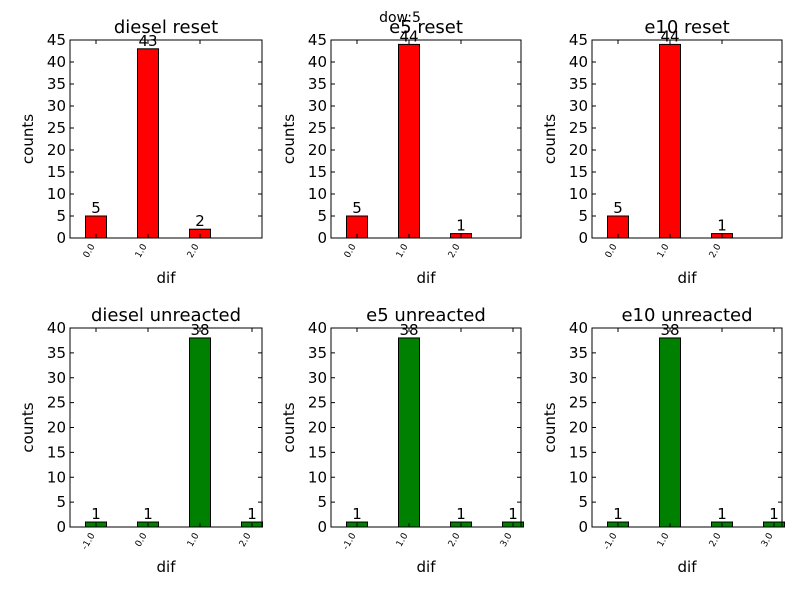 This screenshot has width=800, height=600. What do you see at coordinates (426, 27) in the screenshot?
I see `subplot-title: e5 reset` at bounding box center [426, 27].